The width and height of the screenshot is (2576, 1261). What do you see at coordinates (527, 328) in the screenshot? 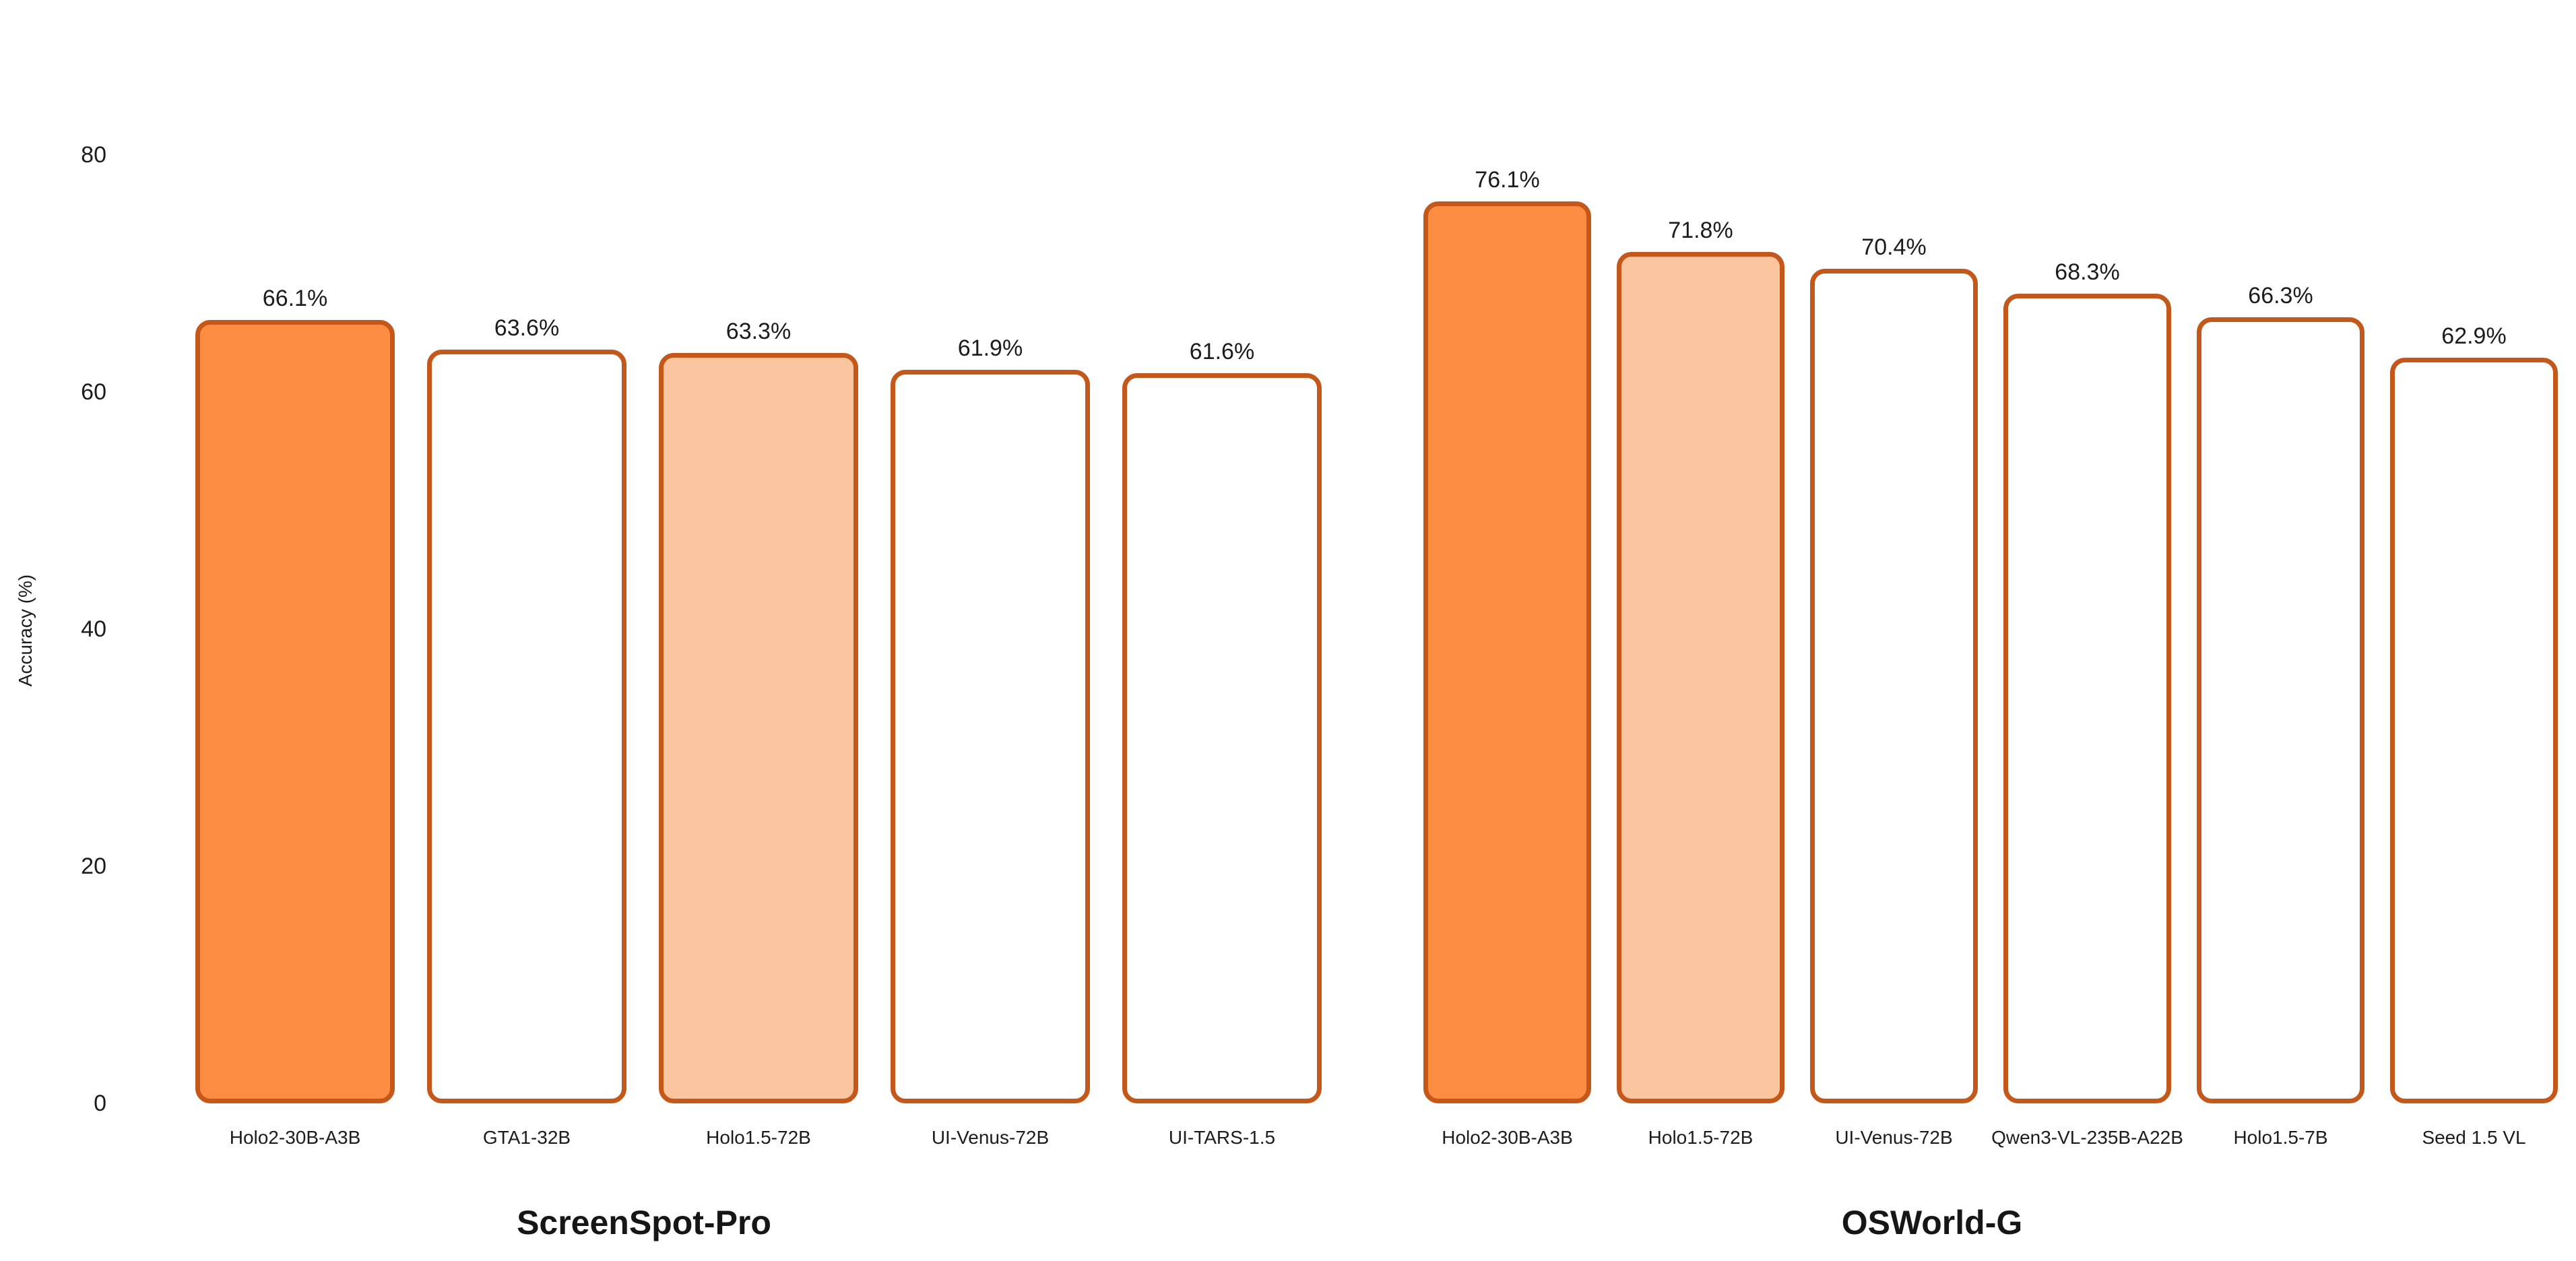
I see `bar-value-label: 63.6%` at bounding box center [527, 328].